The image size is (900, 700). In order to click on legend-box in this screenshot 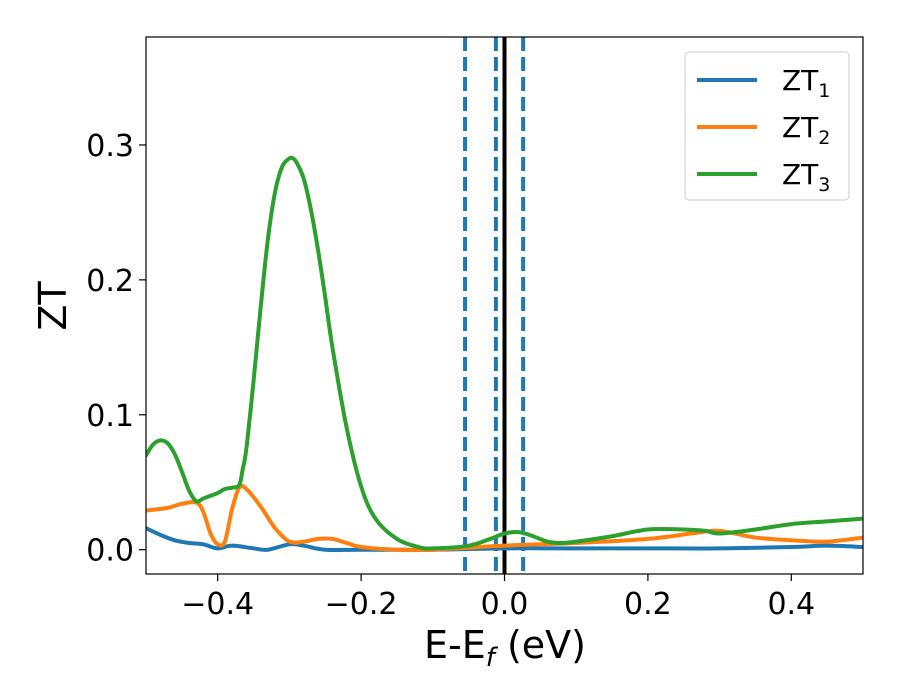, I will do `click(767, 126)`.